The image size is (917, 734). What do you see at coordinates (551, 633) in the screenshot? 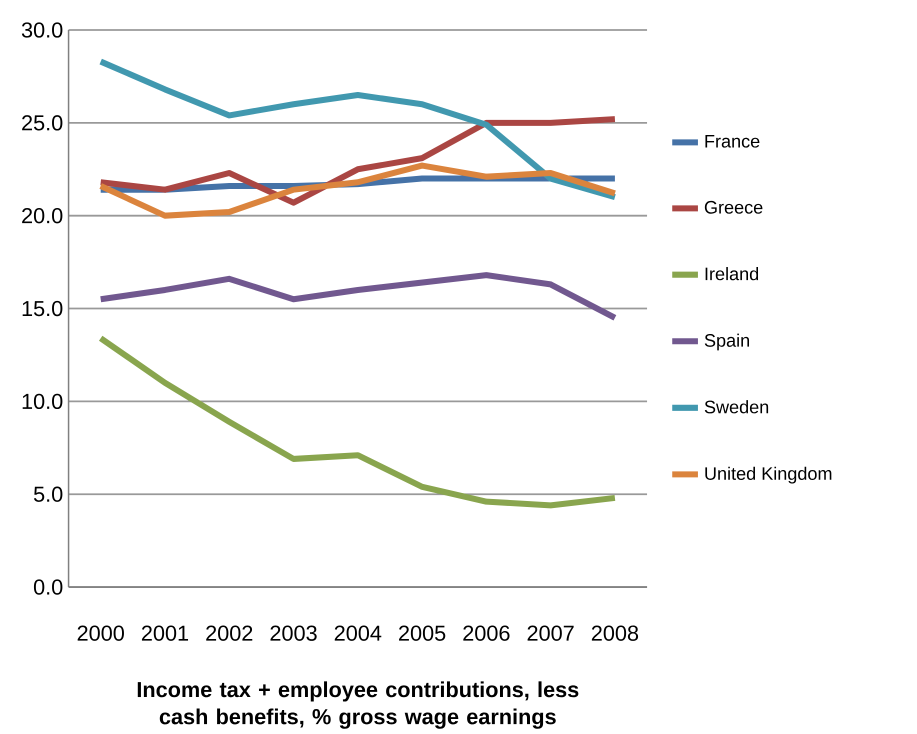
I see `x-tick-label: 2007` at bounding box center [551, 633].